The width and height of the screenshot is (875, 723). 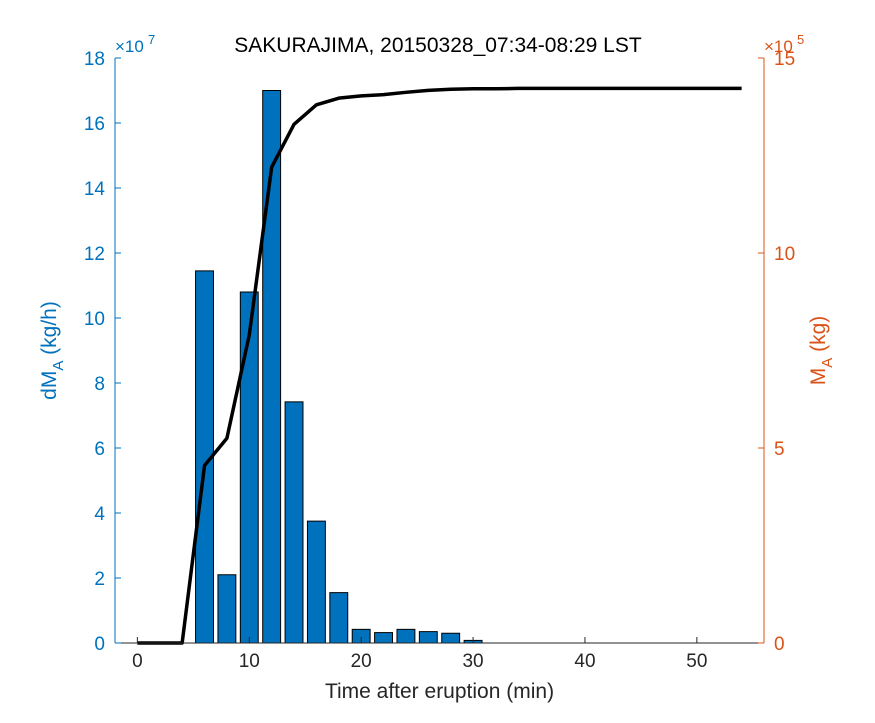 What do you see at coordinates (99, 384) in the screenshot?
I see `left-y-tick-label-4: 8` at bounding box center [99, 384].